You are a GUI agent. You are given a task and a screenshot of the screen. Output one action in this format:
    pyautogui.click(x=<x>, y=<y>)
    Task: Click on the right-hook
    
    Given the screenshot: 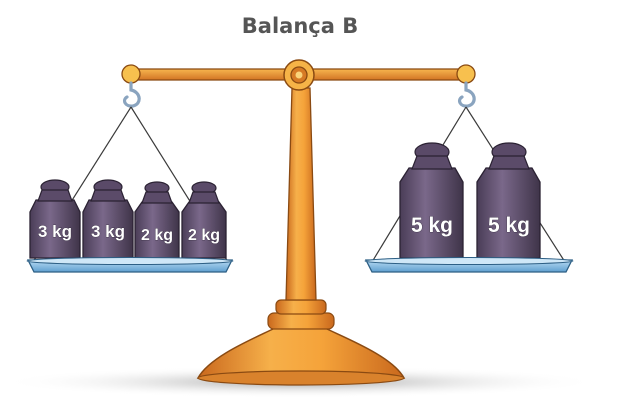 What is the action you would take?
    pyautogui.click(x=466, y=94)
    